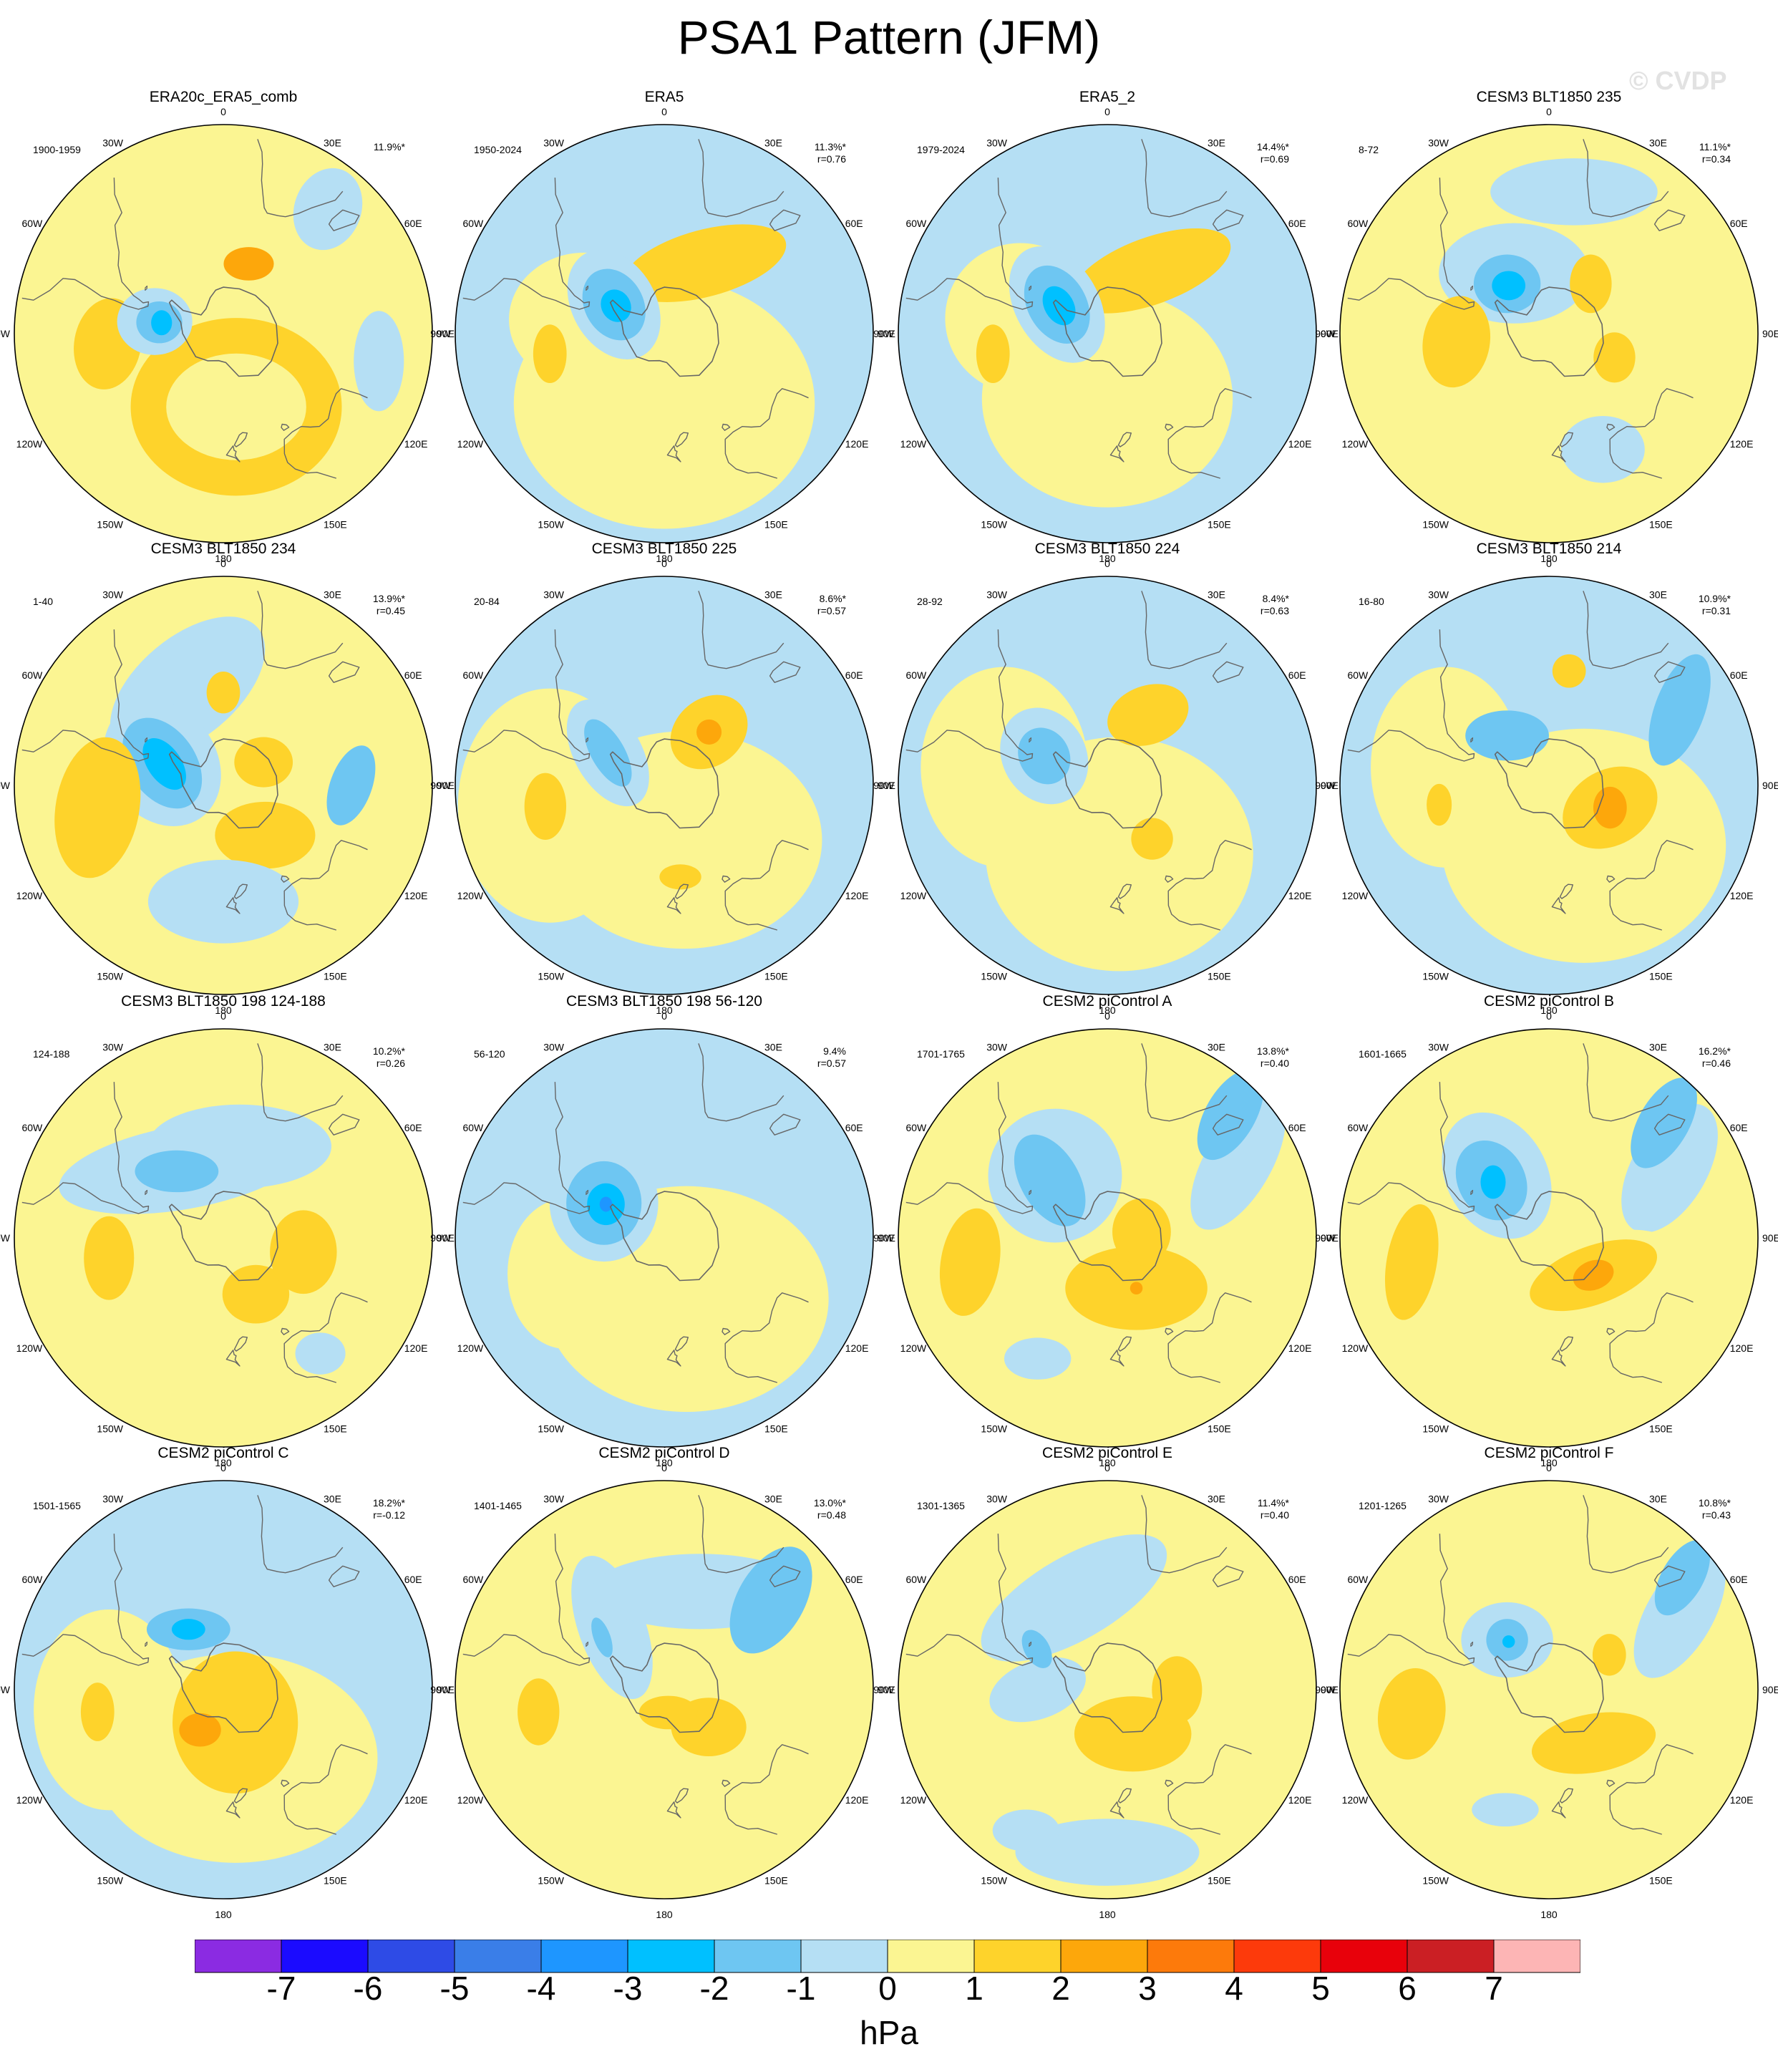  I want to click on panel-variance: 11.4%*, so click(1274, 1503).